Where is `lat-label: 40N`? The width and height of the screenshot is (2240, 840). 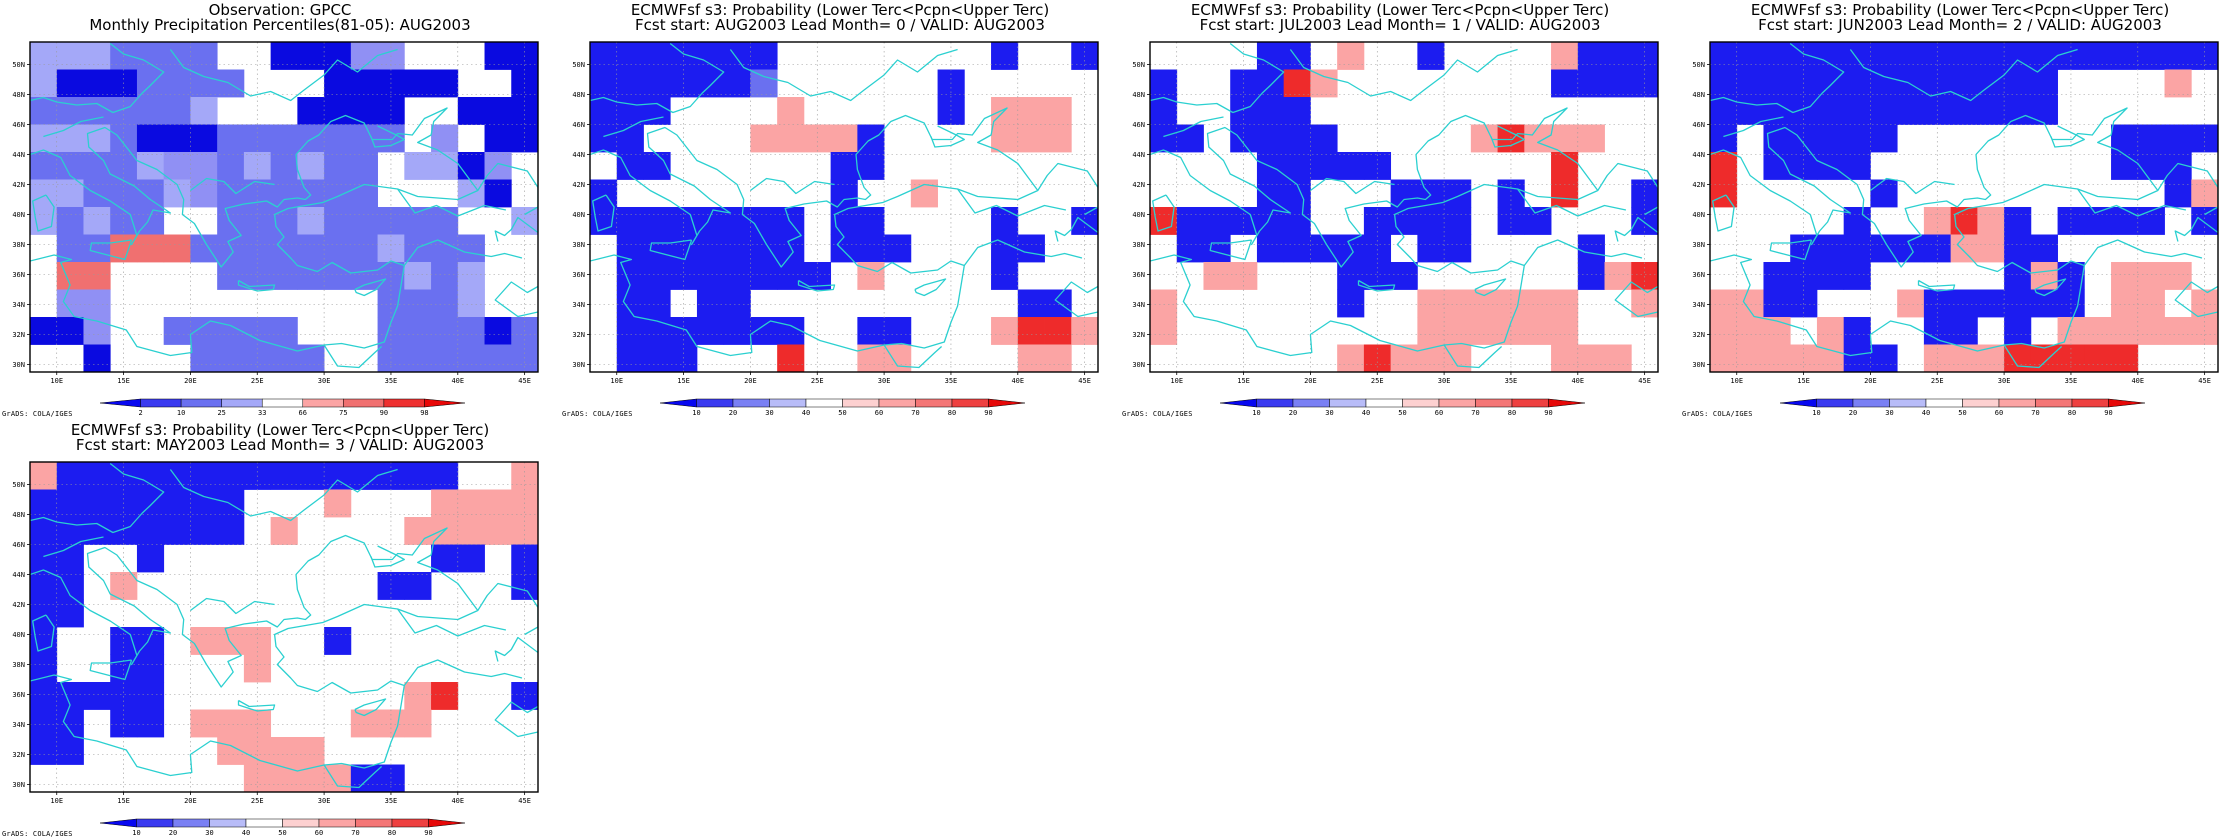 lat-label: 40N is located at coordinates (1698, 215).